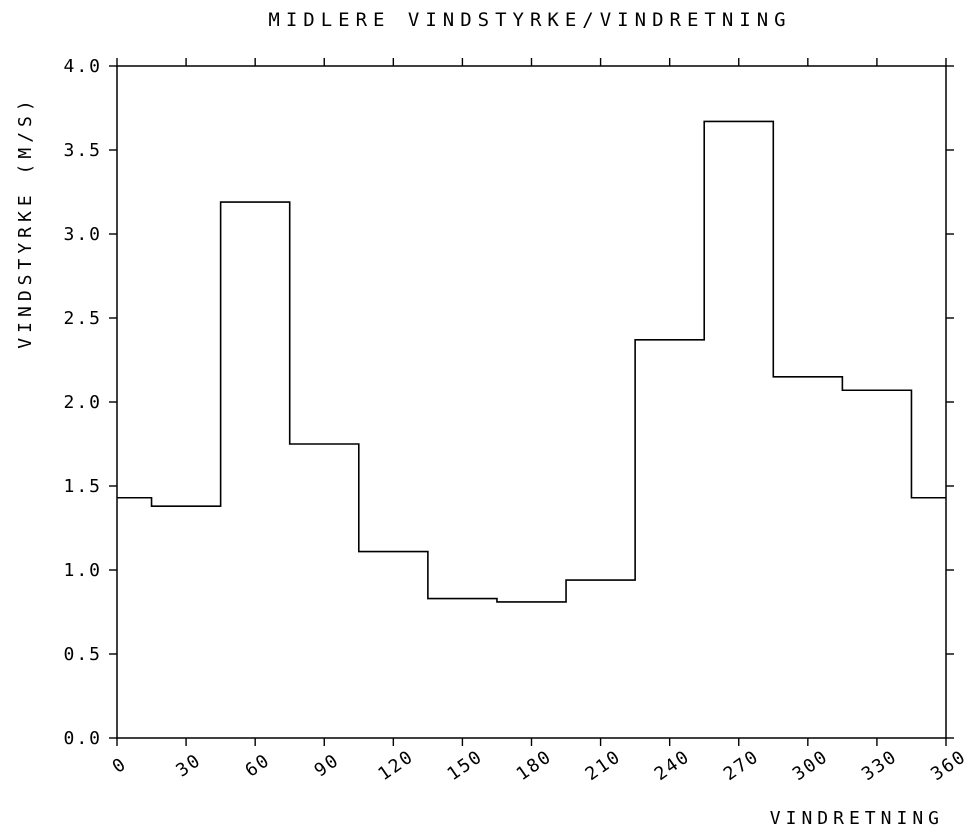  What do you see at coordinates (82, 234) in the screenshot?
I see `y-tick-label: 3.0` at bounding box center [82, 234].